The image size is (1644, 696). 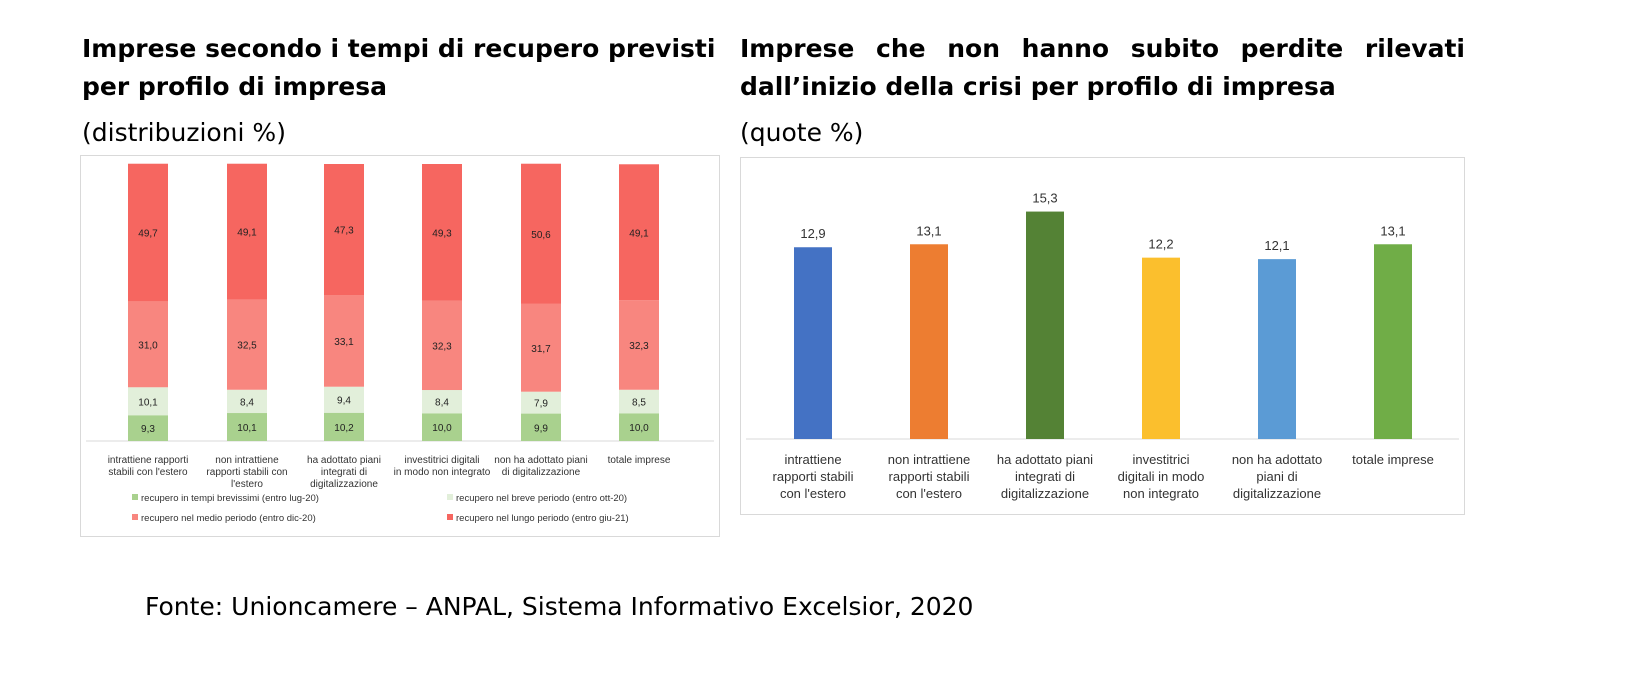 What do you see at coordinates (1161, 476) in the screenshot?
I see `category-label: digitali in modo` at bounding box center [1161, 476].